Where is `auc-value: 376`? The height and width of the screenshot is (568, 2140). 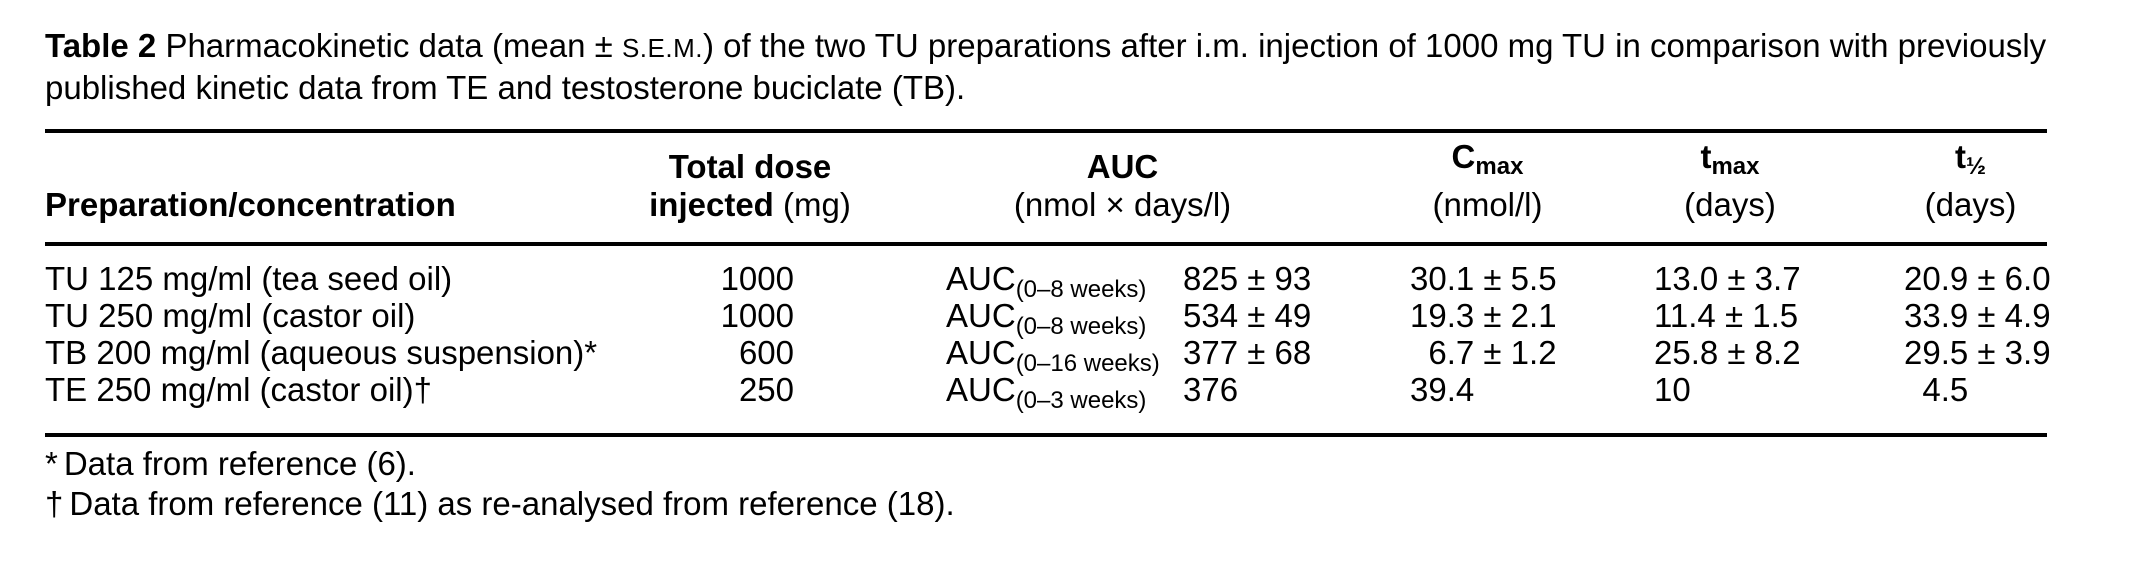
auc-value: 376 is located at coordinates (1211, 389).